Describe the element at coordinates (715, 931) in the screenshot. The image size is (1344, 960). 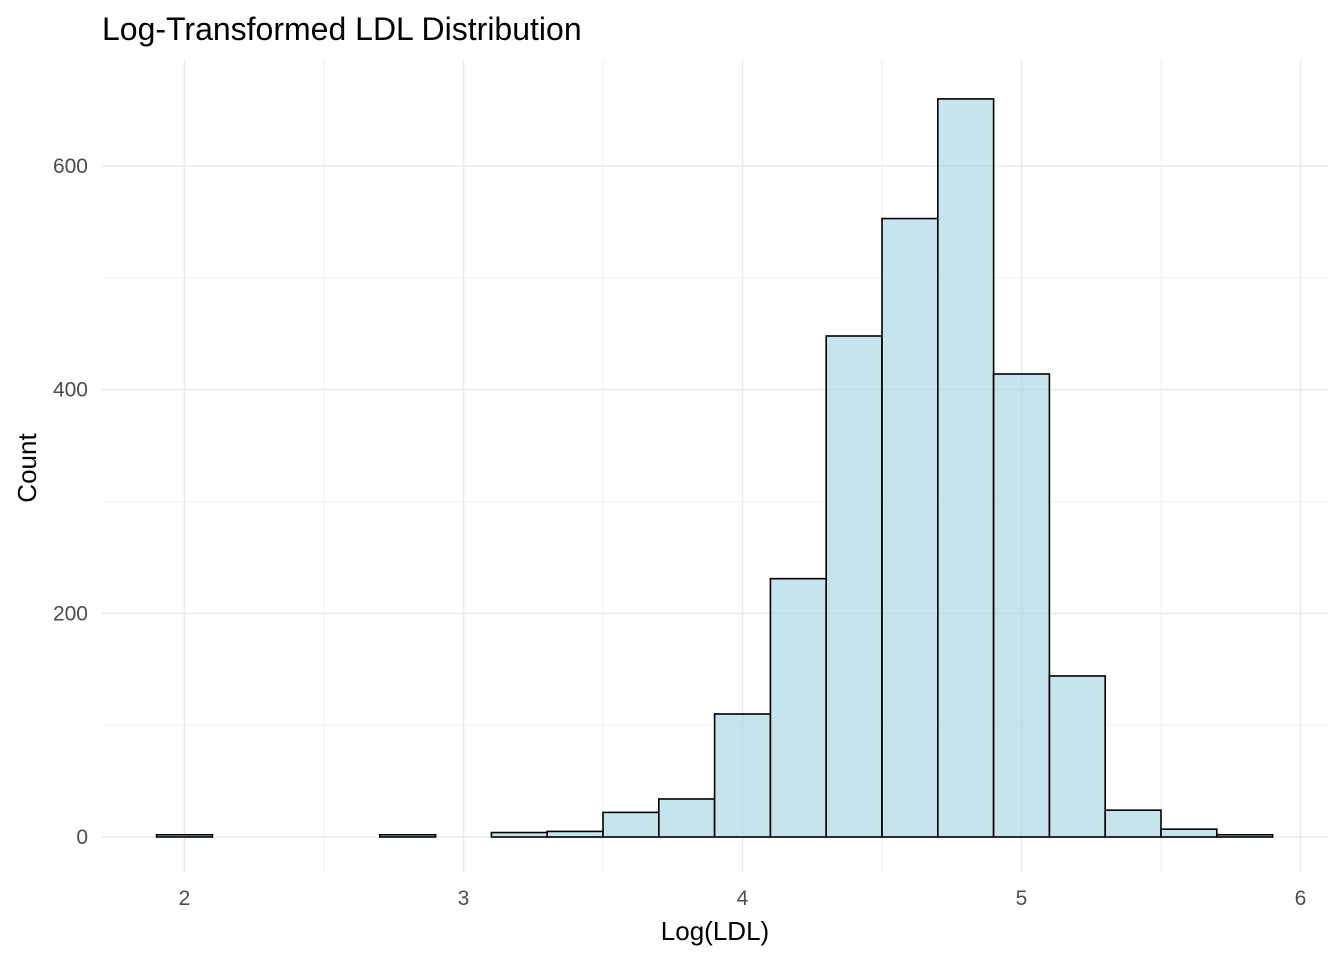
I see `x-axis-title: Log(LDL)` at that location.